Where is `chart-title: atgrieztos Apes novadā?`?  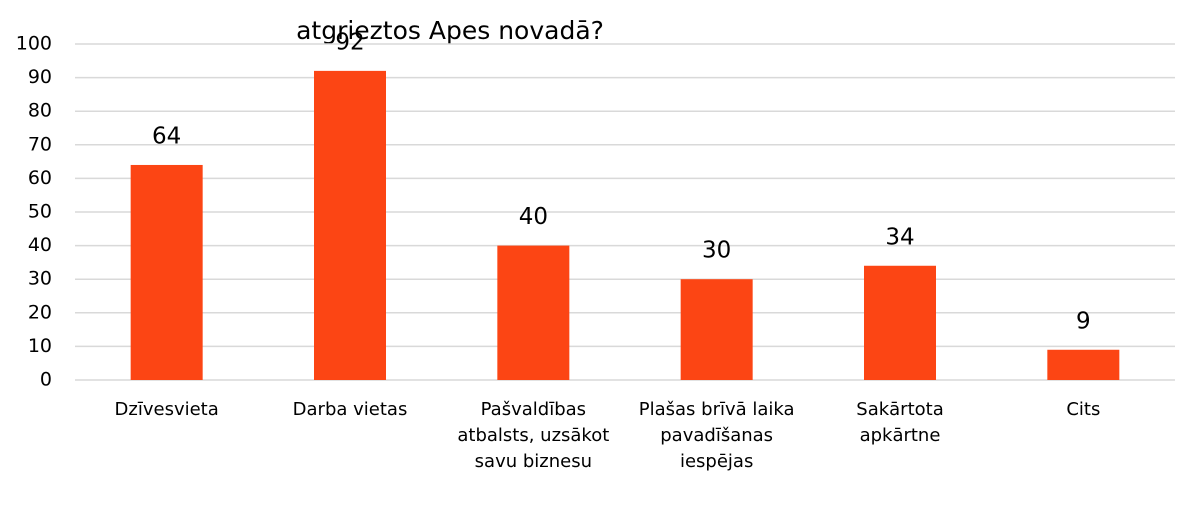
chart-title: atgrieztos Apes novadā? is located at coordinates (450, 30).